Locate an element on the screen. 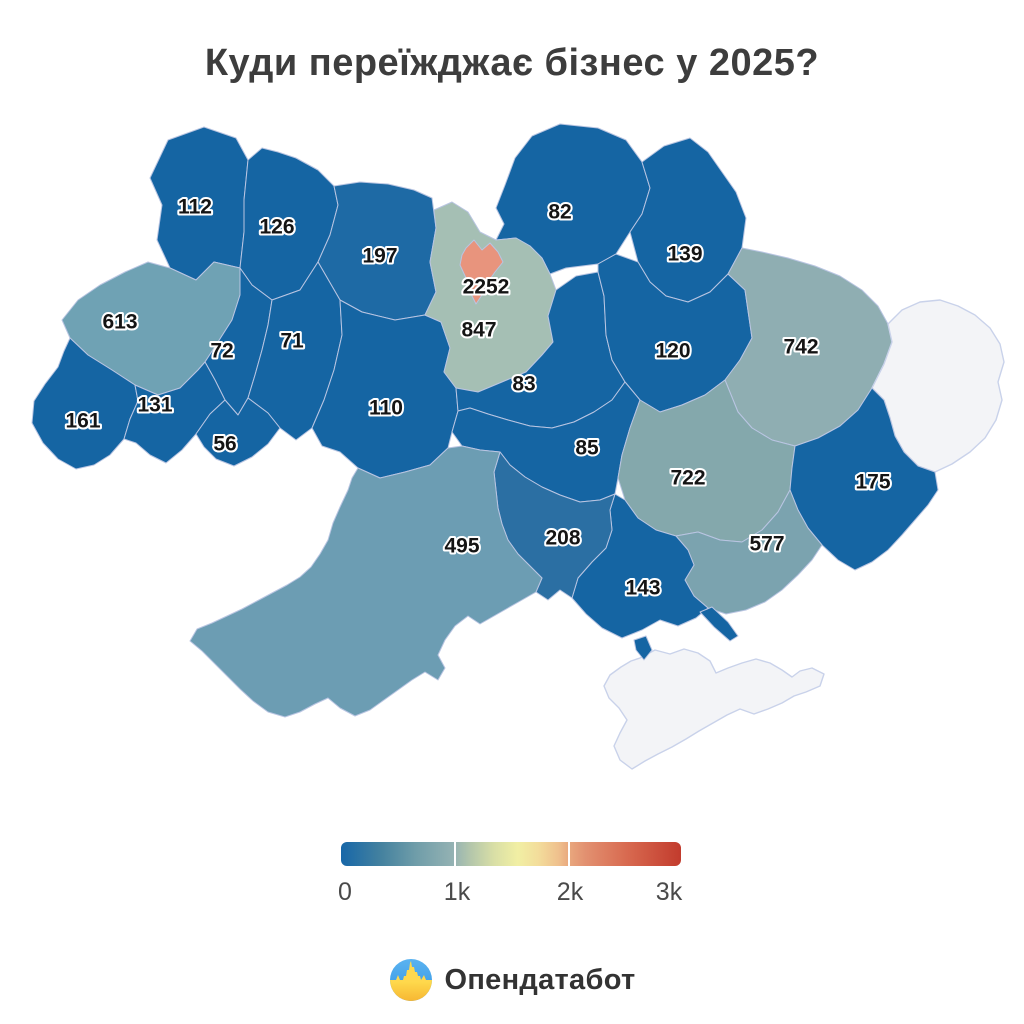 This screenshot has height=1024, width=1024. value-label-kherson: 143 is located at coordinates (642, 587).